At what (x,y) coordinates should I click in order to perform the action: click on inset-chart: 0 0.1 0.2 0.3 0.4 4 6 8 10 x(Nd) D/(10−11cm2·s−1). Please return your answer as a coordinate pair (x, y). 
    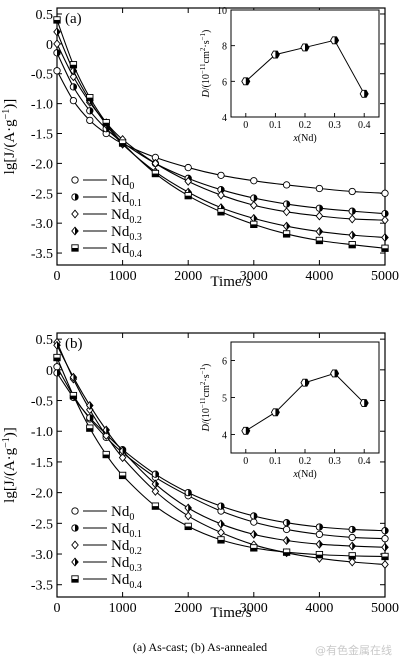
    Looking at the image, I should click on (289, 75).